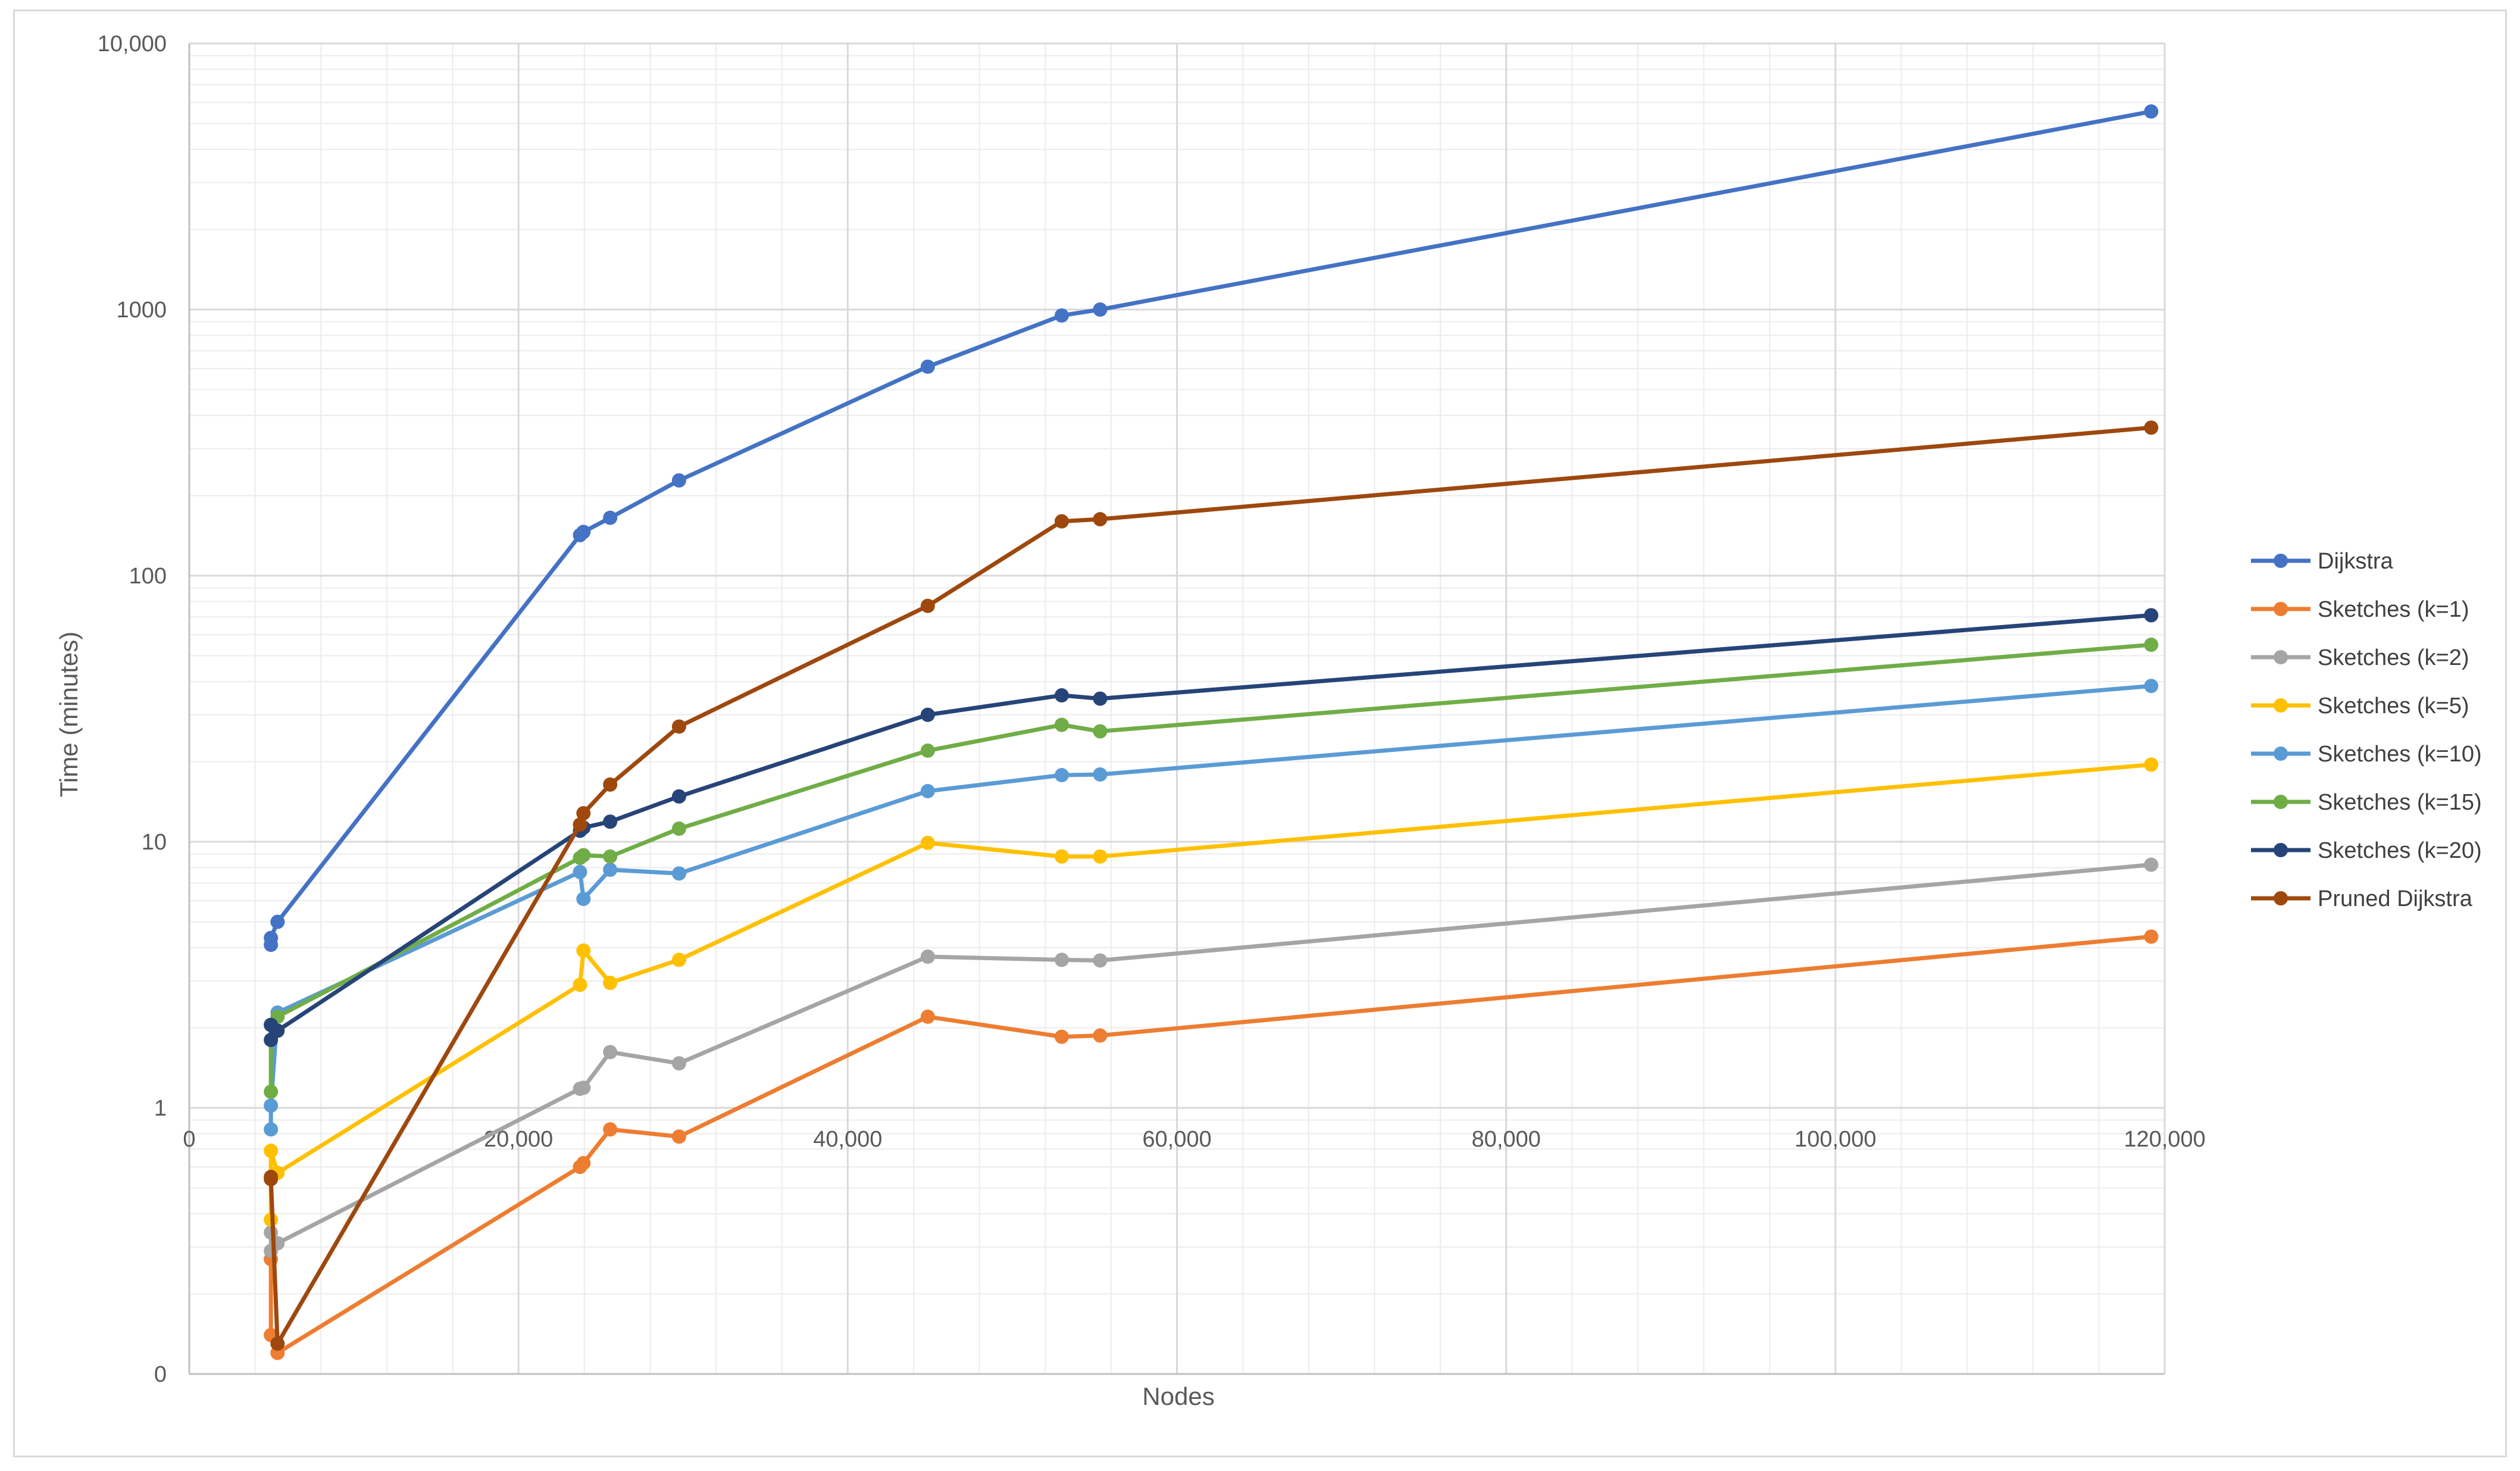 This screenshot has width=2520, height=1471. Describe the element at coordinates (1194, 1139) in the screenshot. I see `x-axis-tick-labels: 0 20,000 40,000 60,000 80,000 100,000 120,000` at that location.